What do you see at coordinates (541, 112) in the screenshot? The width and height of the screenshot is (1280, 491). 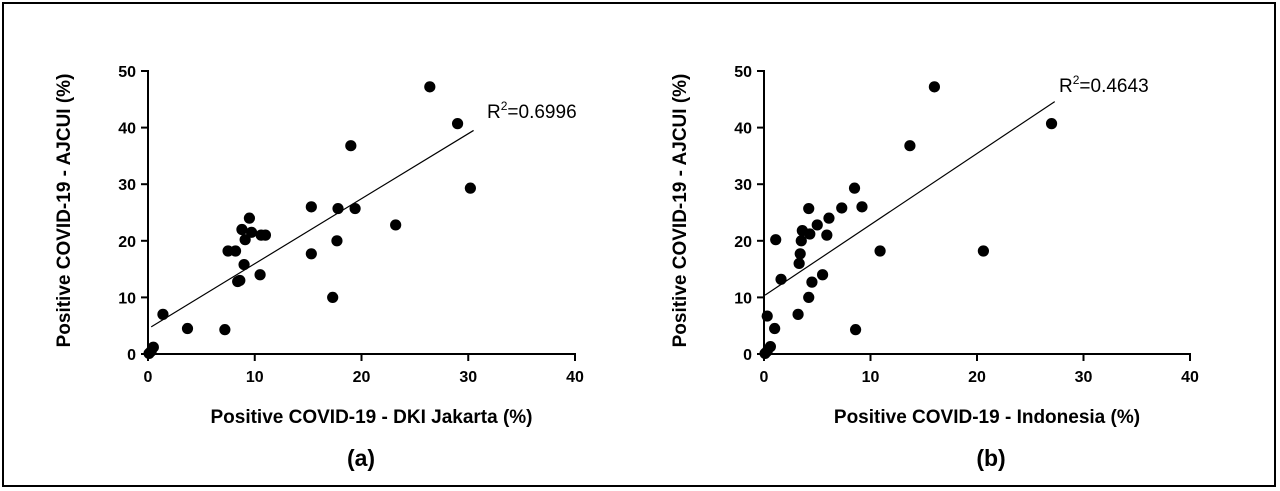 I see `r-squared-value: =0.6996` at bounding box center [541, 112].